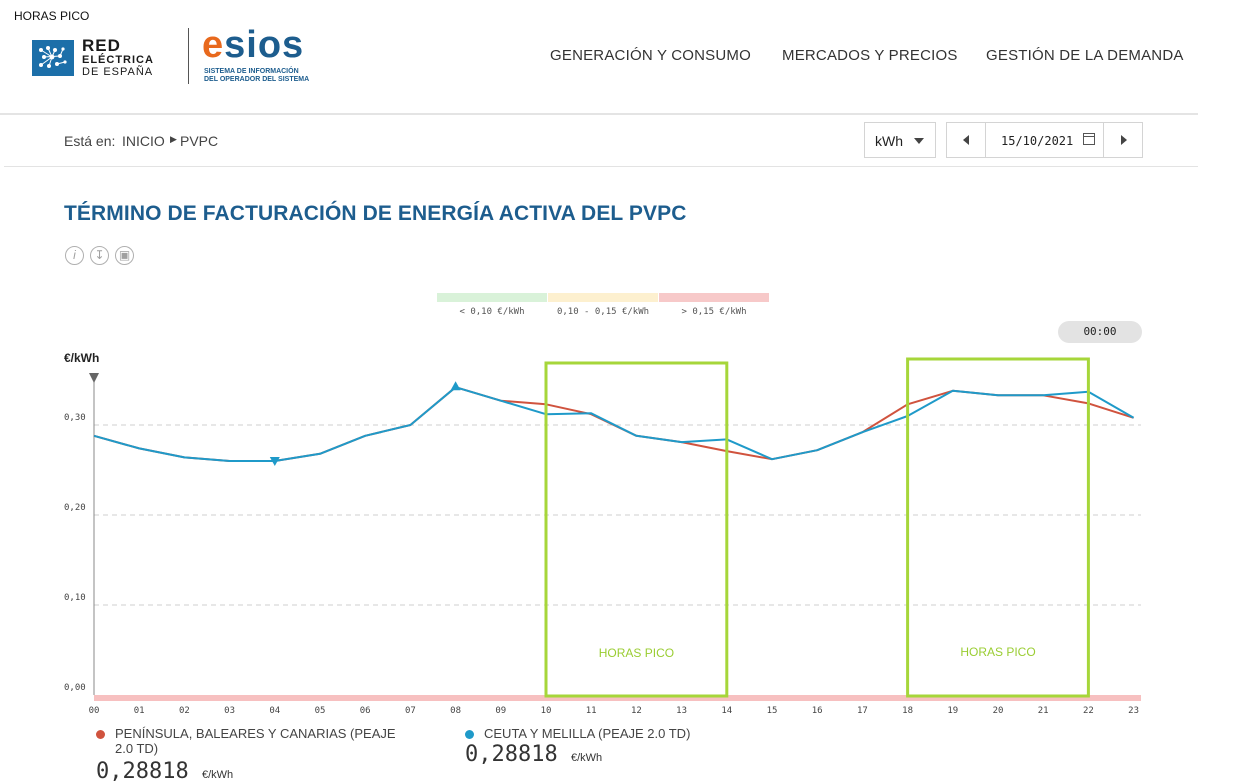  What do you see at coordinates (101, 45) in the screenshot?
I see `ree-line-1: RED` at bounding box center [101, 45].